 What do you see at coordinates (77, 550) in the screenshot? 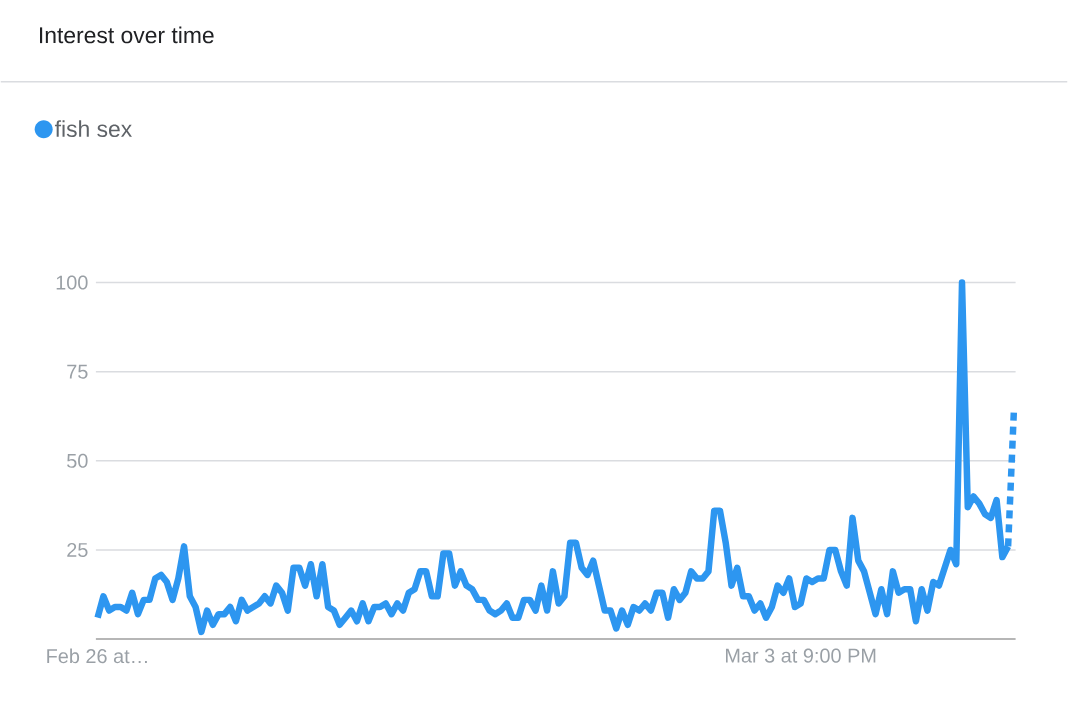
I see `y-tick-label: 25` at bounding box center [77, 550].